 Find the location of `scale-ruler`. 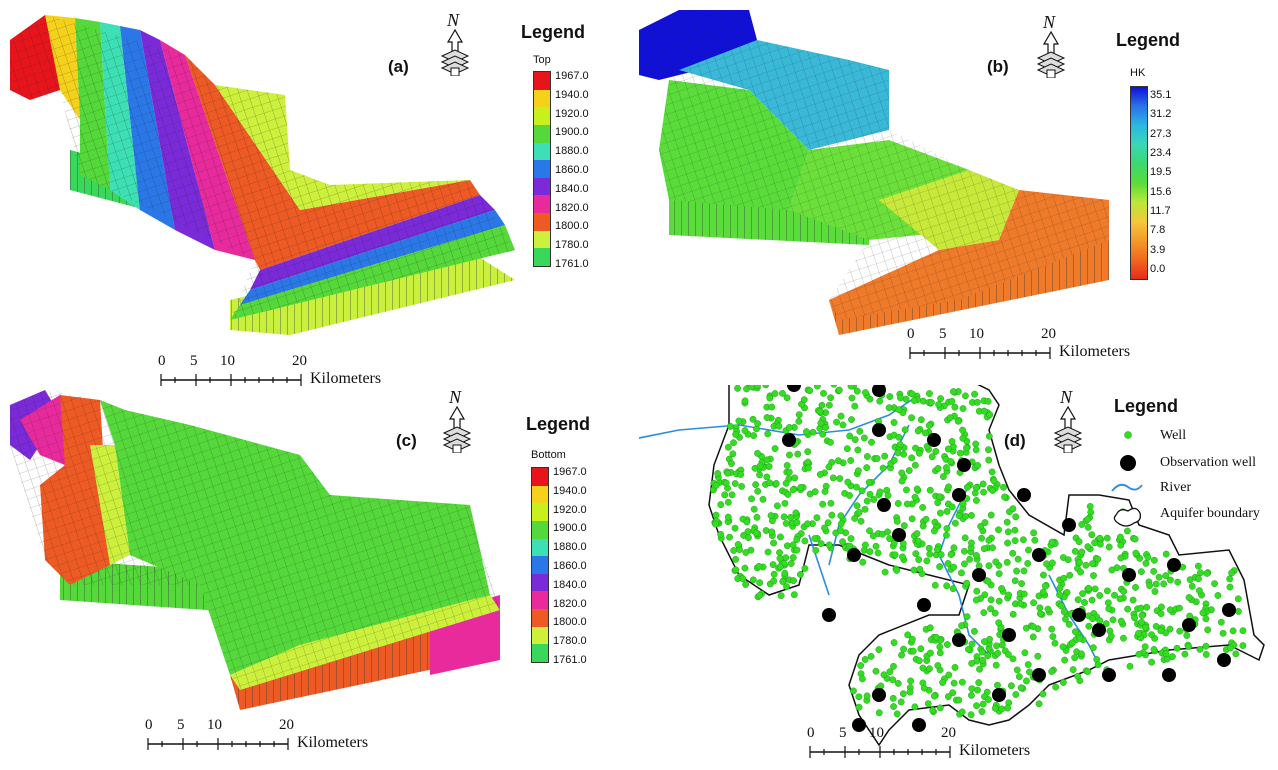

scale-ruler is located at coordinates (980, 353).